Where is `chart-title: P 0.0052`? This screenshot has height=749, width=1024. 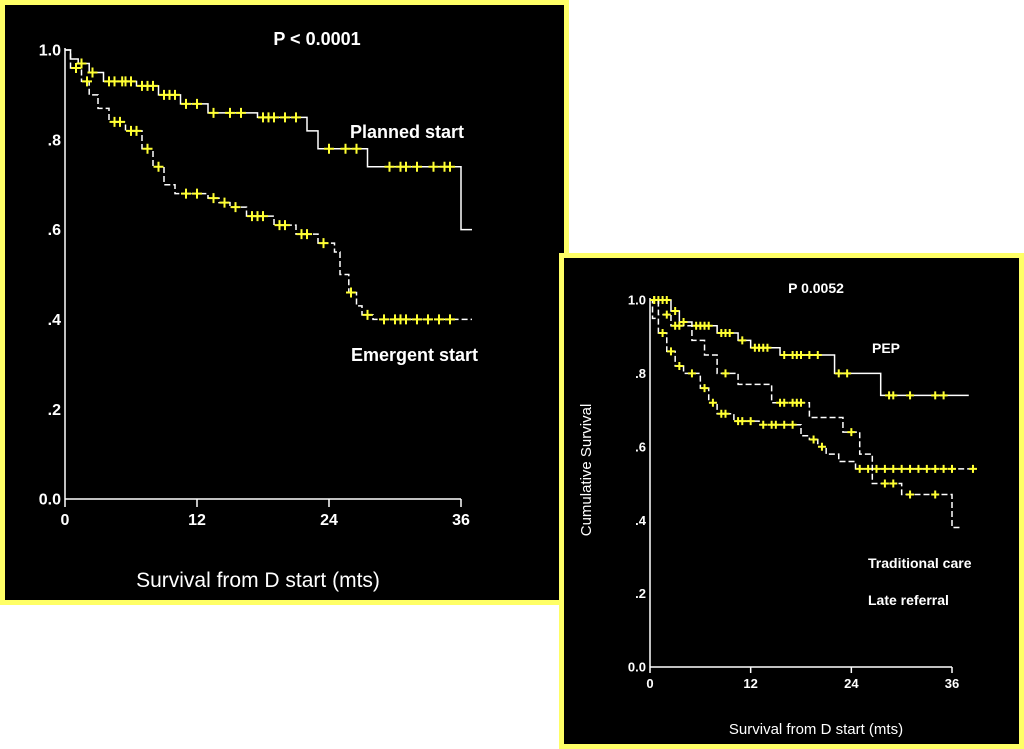
chart-title: P 0.0052 is located at coordinates (816, 288).